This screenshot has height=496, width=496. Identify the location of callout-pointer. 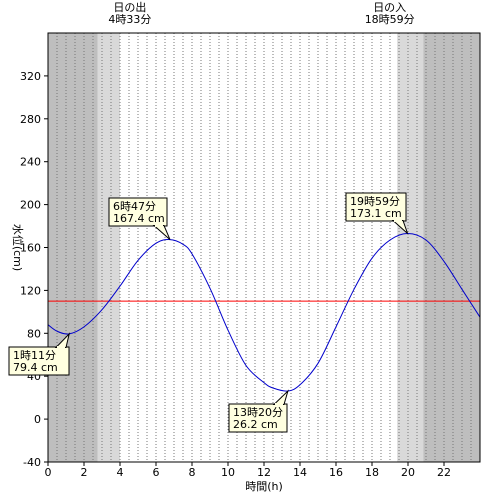
(280, 397).